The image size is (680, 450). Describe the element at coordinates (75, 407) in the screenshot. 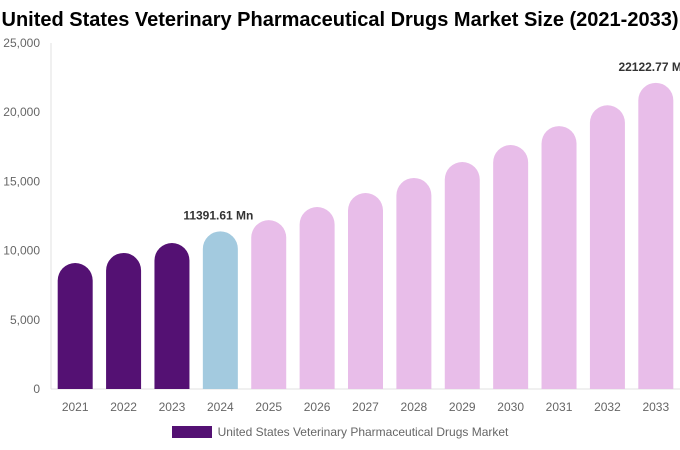

I see `x-tick-label: 2021` at that location.